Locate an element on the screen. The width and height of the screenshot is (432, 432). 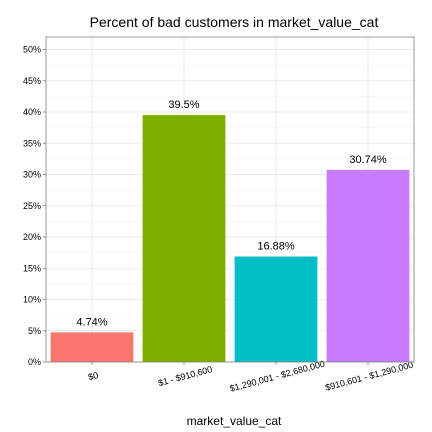
y-tick-label: 50% is located at coordinates (32, 50).